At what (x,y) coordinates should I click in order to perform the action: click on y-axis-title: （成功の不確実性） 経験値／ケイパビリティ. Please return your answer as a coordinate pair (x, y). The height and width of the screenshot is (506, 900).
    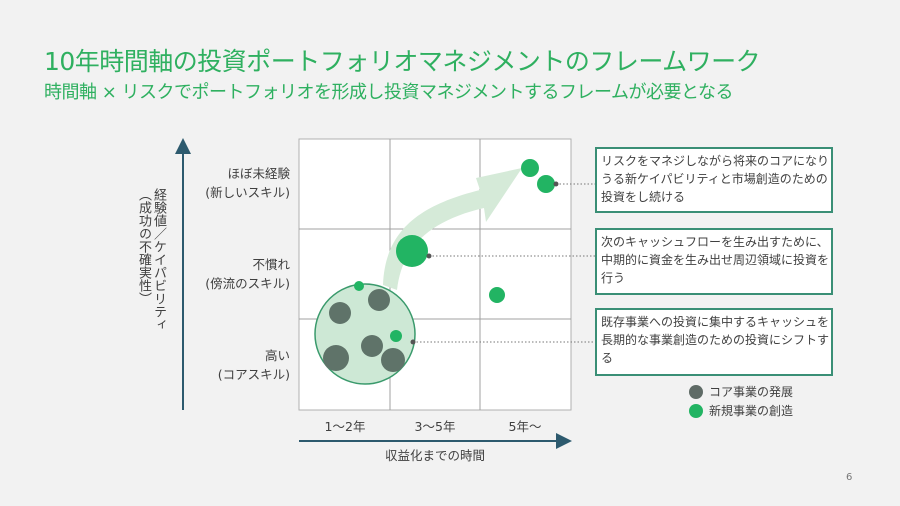
    Looking at the image, I should click on (151, 259).